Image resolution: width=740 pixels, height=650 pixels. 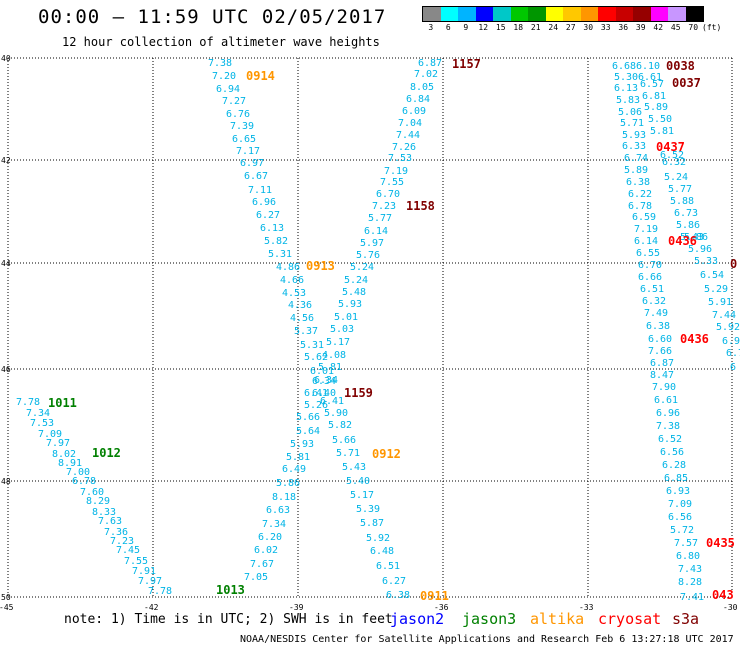 What do you see at coordinates (557, 619) in the screenshot?
I see `legend-altika: altika` at bounding box center [557, 619].